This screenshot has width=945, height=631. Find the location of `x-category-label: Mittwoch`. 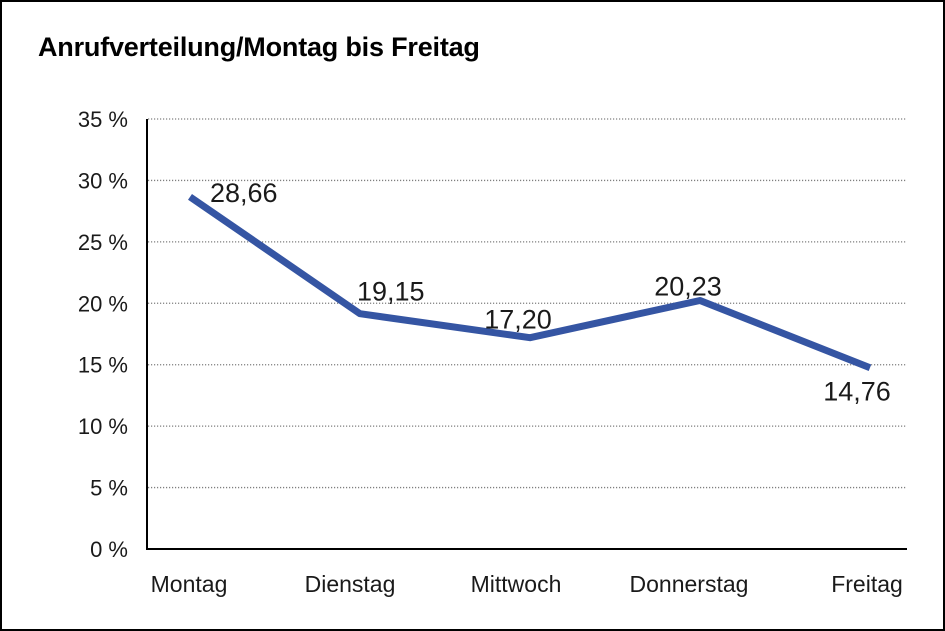

x-category-label: Mittwoch is located at coordinates (516, 584).